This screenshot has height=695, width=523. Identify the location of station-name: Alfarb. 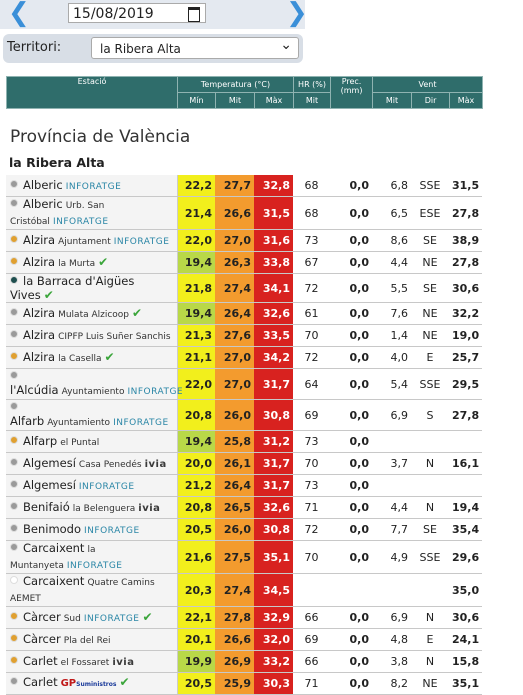
(27, 421).